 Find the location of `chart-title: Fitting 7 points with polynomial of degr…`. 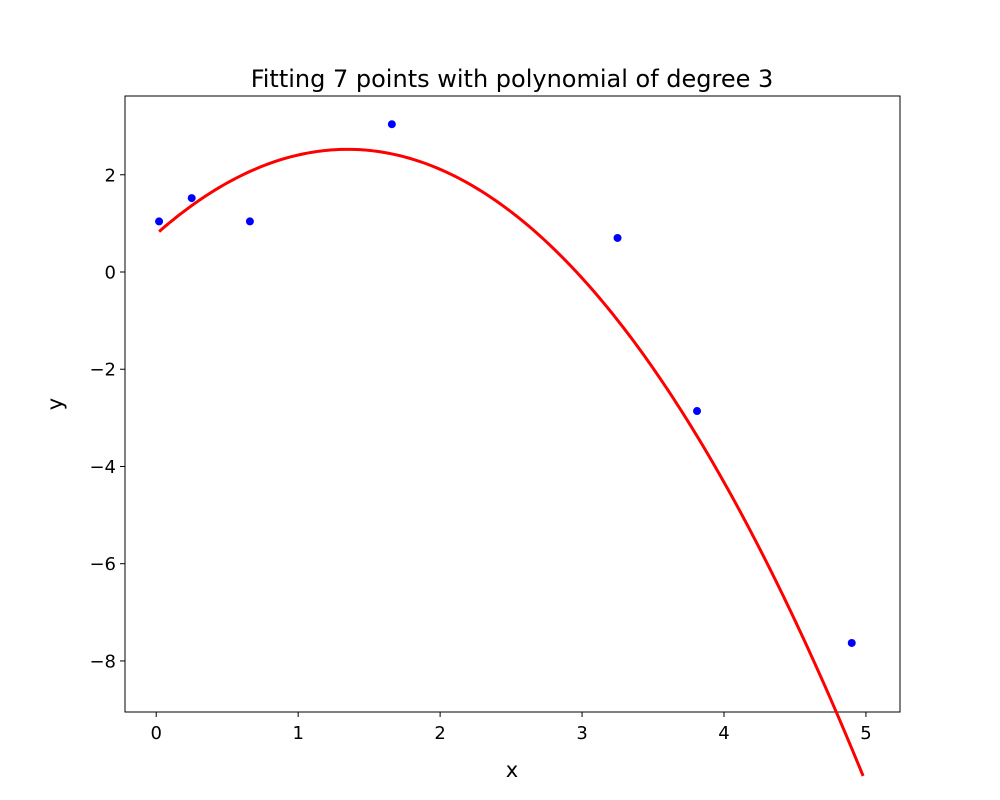

chart-title: Fitting 7 points with polynomial of degr… is located at coordinates (512, 79).